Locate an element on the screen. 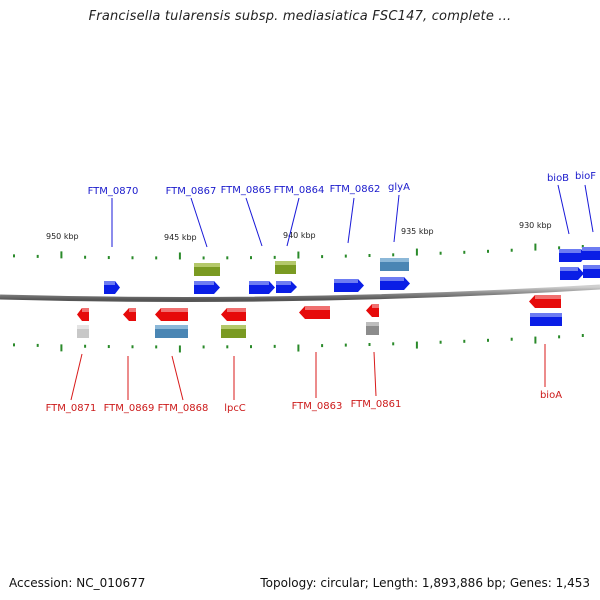 The height and width of the screenshot is (600, 600). scale-label-940: 940 kbp is located at coordinates (299, 235).